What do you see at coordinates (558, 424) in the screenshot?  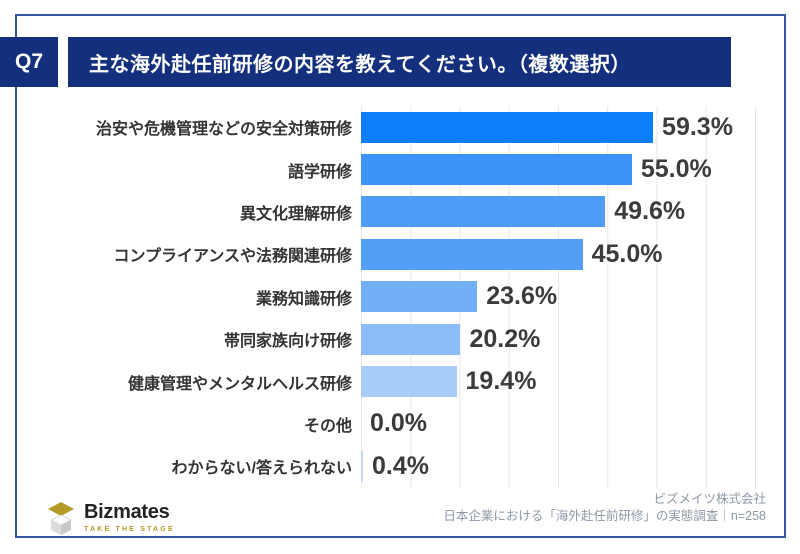 I see `bar-track: 0.0%` at bounding box center [558, 424].